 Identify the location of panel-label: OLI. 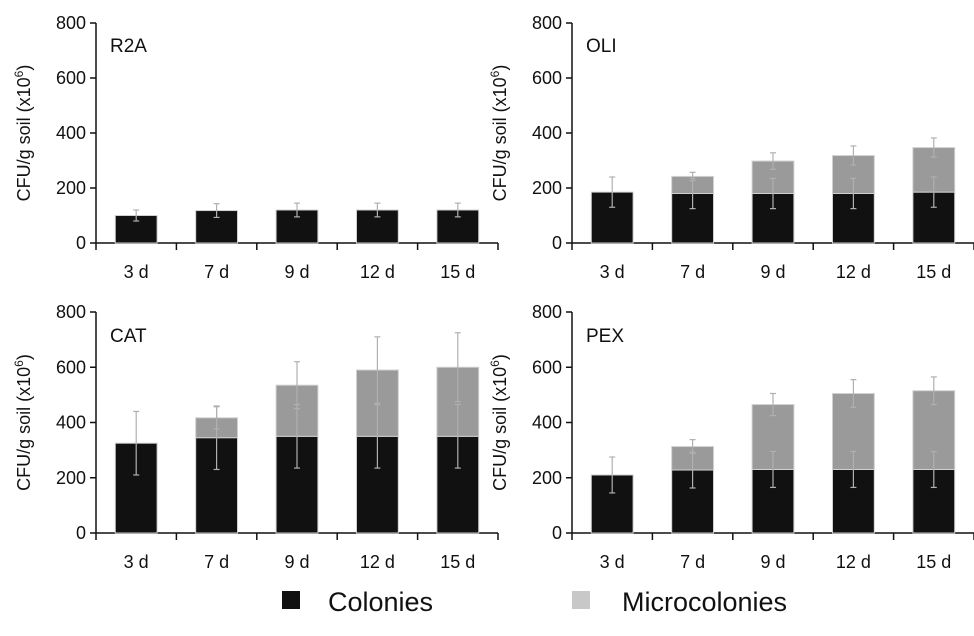
(601, 46).